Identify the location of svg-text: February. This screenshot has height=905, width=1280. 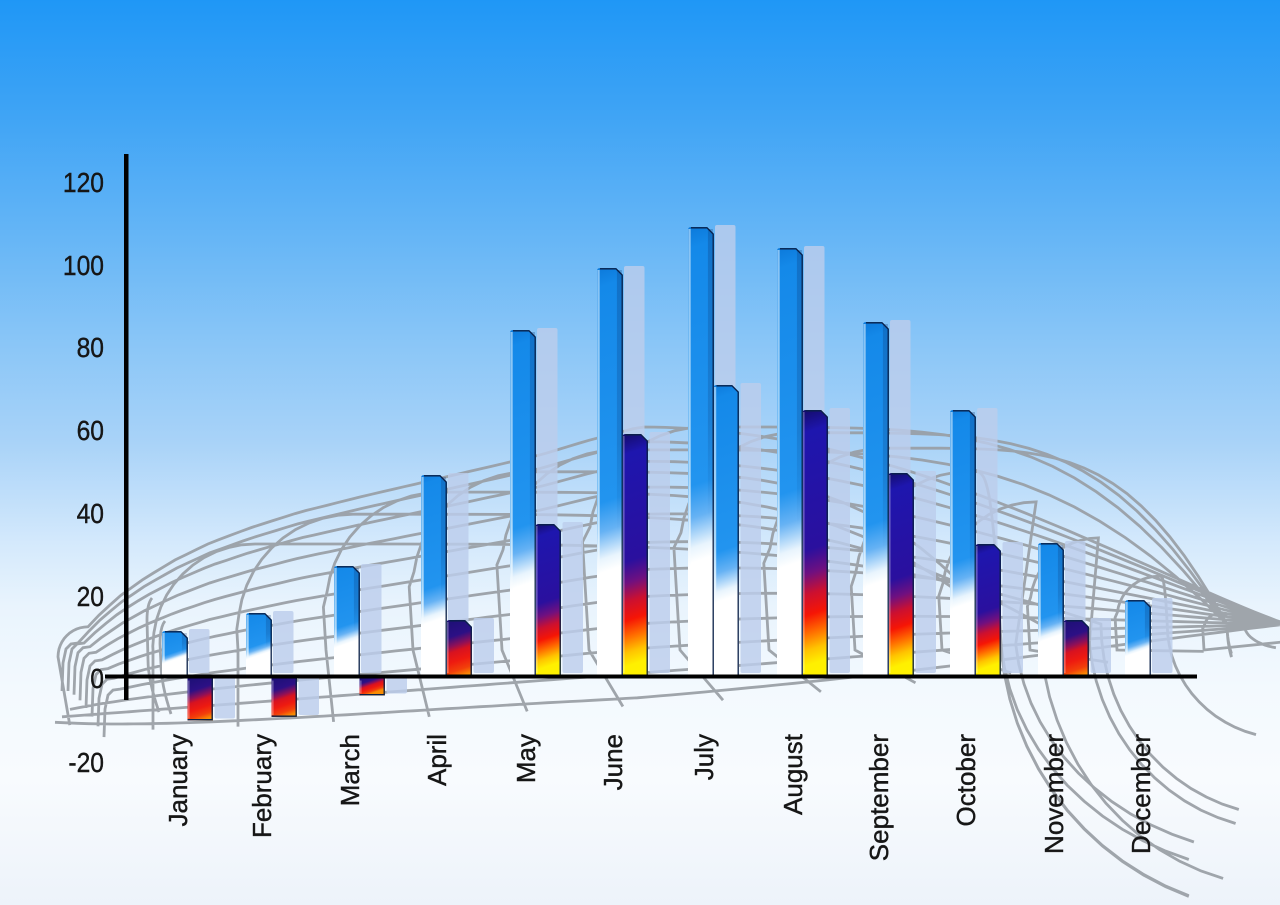
(262, 786).